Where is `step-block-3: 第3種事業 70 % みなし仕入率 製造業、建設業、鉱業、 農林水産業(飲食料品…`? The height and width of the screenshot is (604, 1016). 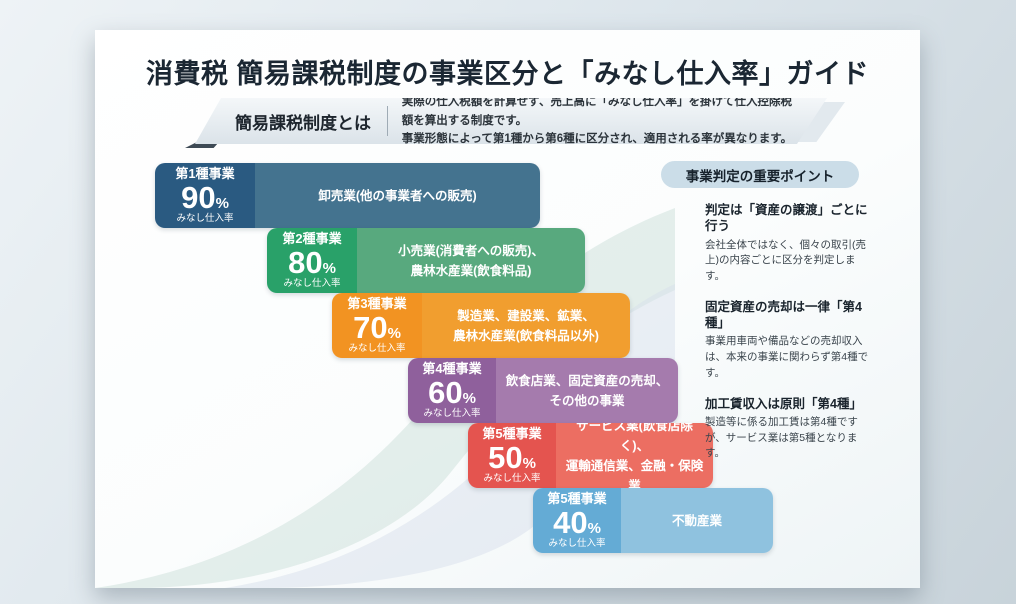
step-block-3: 第3種事業 70 % みなし仕入率 製造業、建設業、鉱業、 農林水産業(飲食料品… is located at coordinates (481, 325).